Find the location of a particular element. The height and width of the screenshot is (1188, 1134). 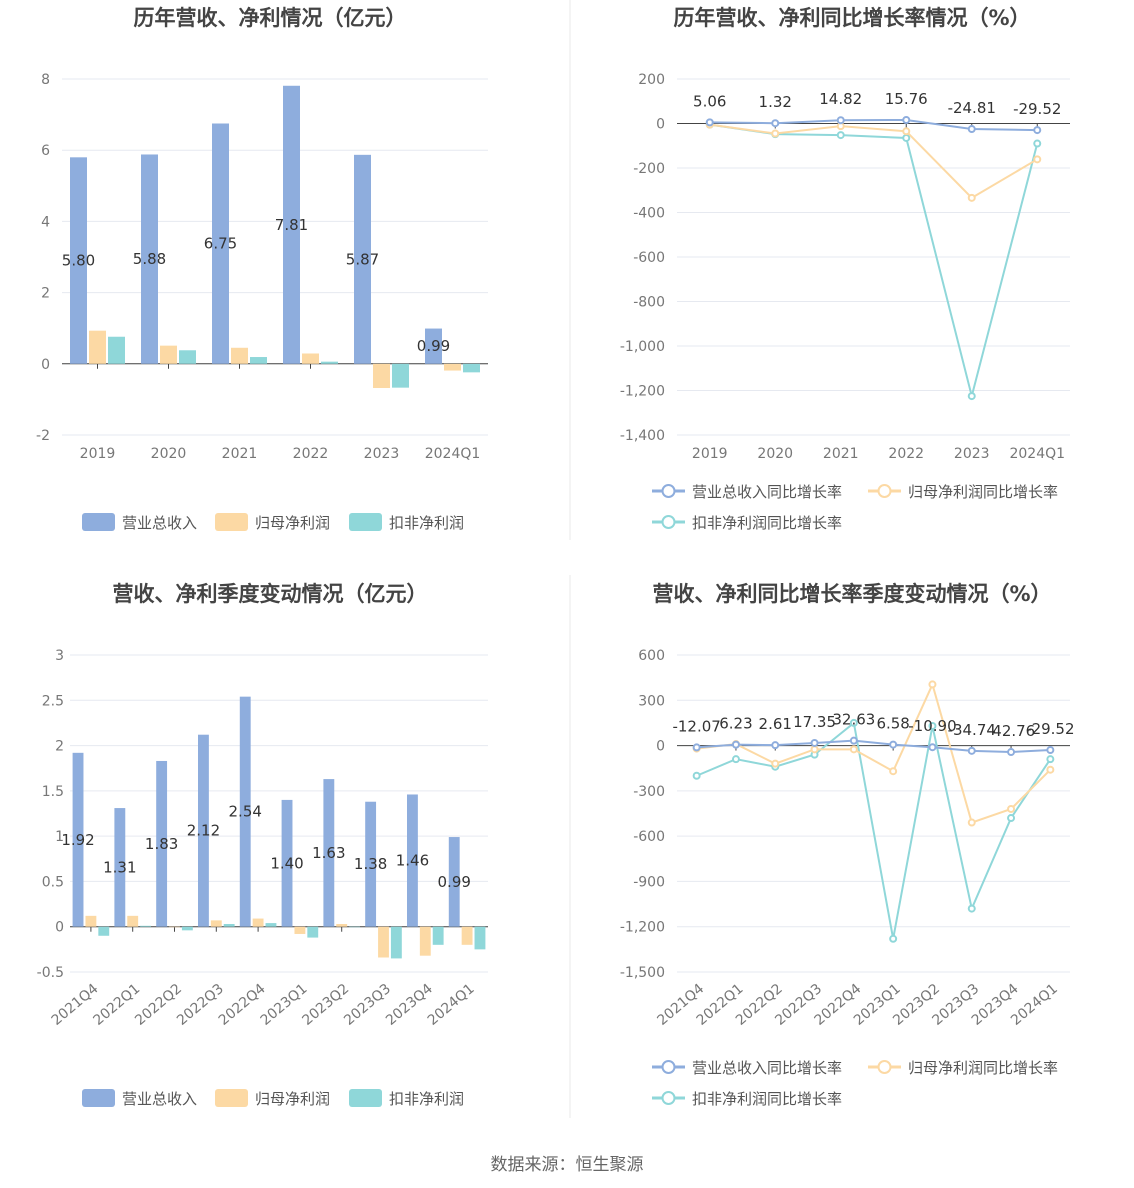

x-tick-label: 2023 is located at coordinates (382, 454).